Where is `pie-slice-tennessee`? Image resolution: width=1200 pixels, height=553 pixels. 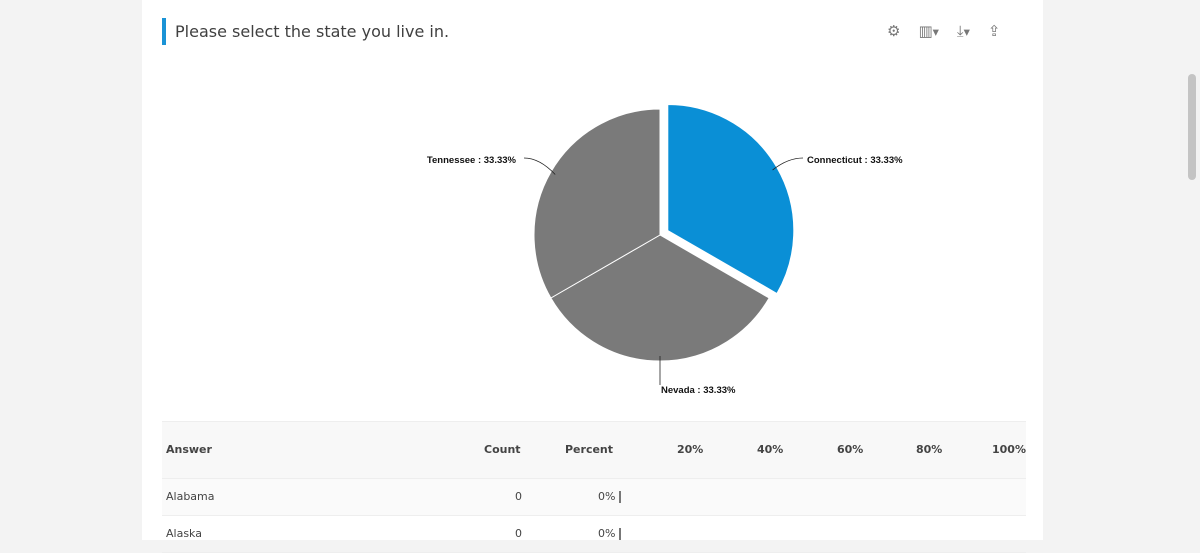
pie-slice-tennessee is located at coordinates (597, 203).